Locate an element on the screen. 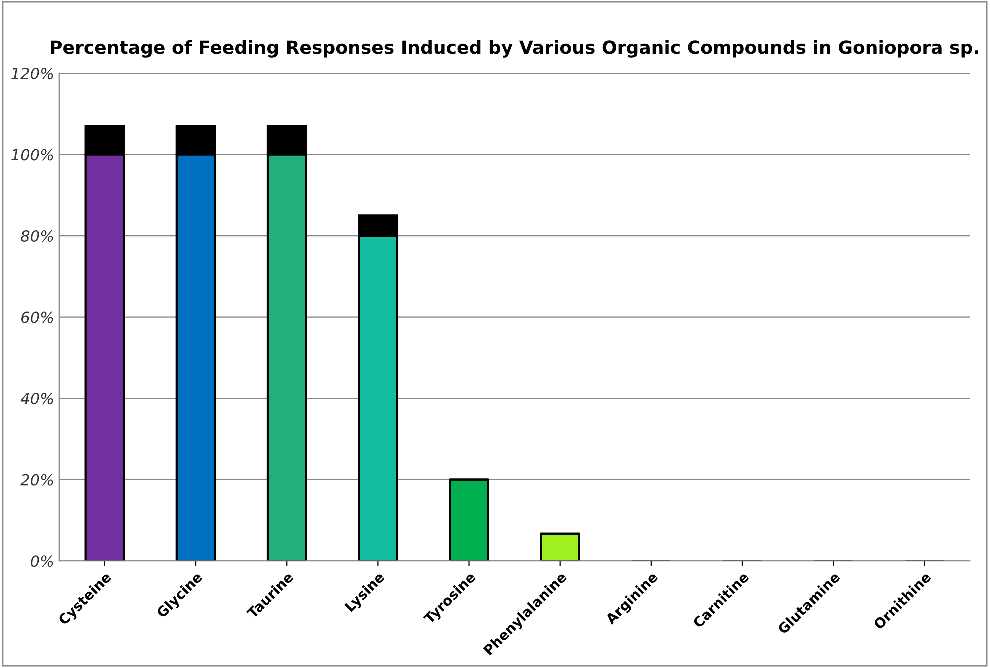 This screenshot has height=668, width=990. chart-title: Percentage of Feeding Responses Induced by Various Organic Compounds in Goniopora sp. is located at coordinates (514, 49).